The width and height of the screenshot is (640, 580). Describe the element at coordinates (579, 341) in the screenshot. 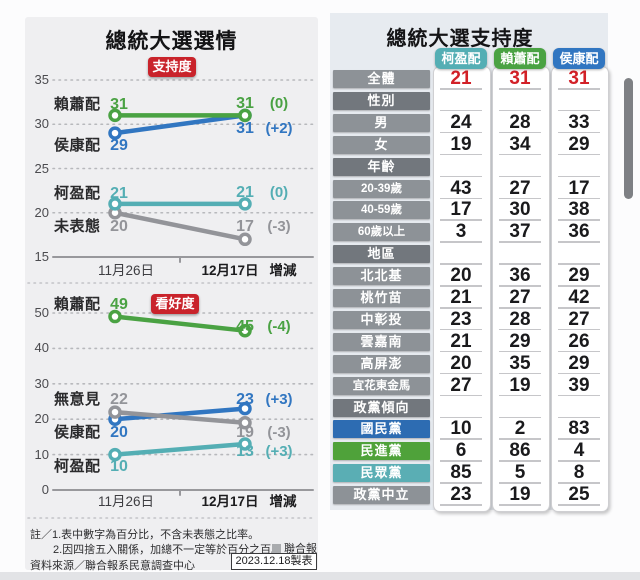

I see `table-value: 26` at that location.